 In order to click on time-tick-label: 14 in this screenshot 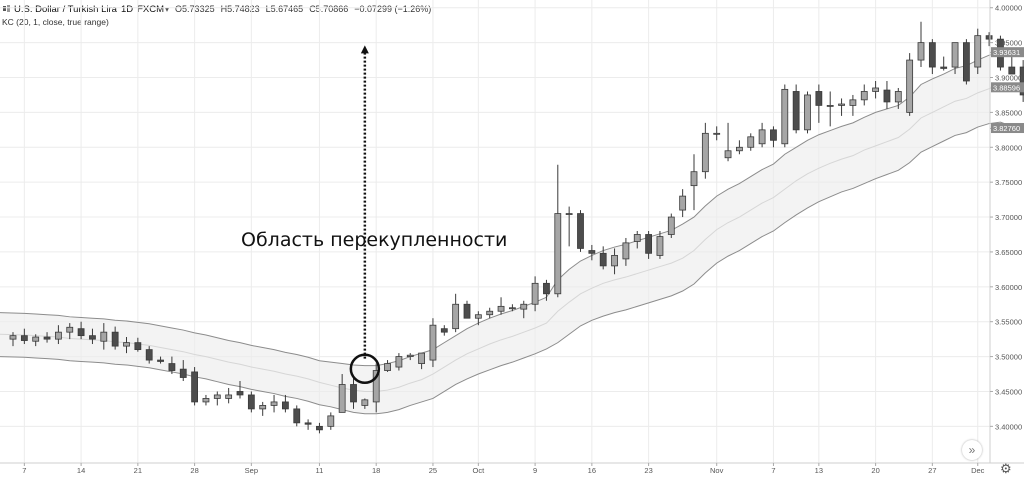, I will do `click(81, 470)`.